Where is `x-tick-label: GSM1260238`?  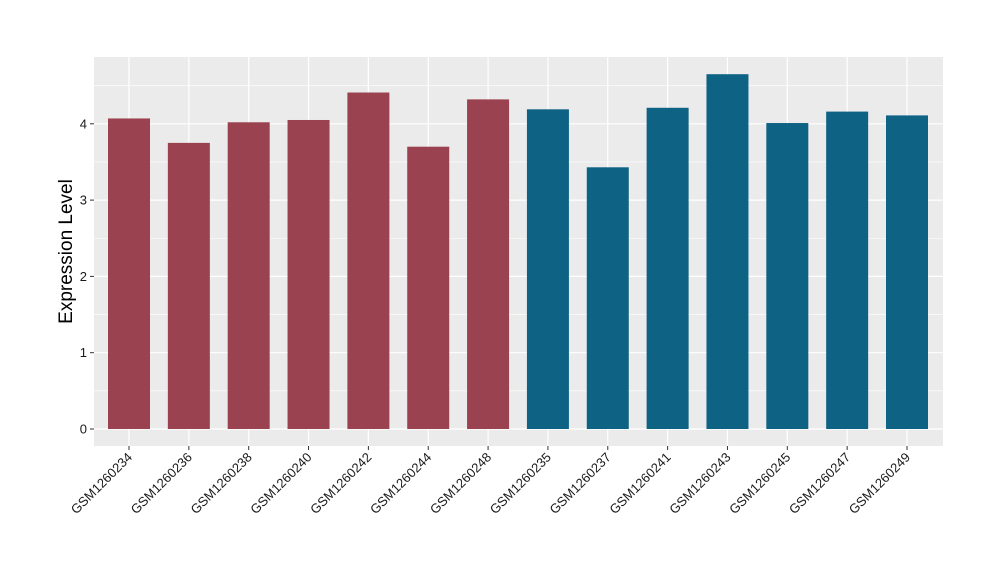
x-tick-label: GSM1260238 is located at coordinates (220, 483).